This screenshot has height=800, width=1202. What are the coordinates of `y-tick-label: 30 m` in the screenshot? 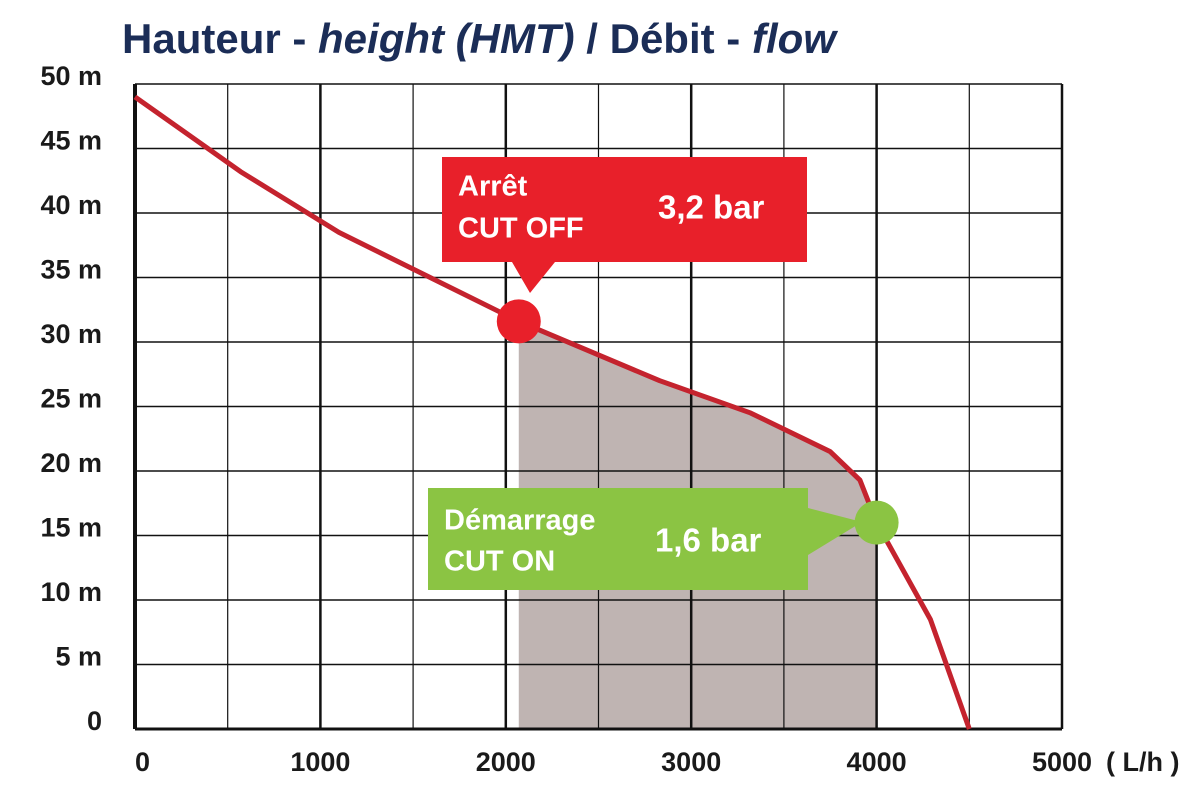 It's located at (71, 334).